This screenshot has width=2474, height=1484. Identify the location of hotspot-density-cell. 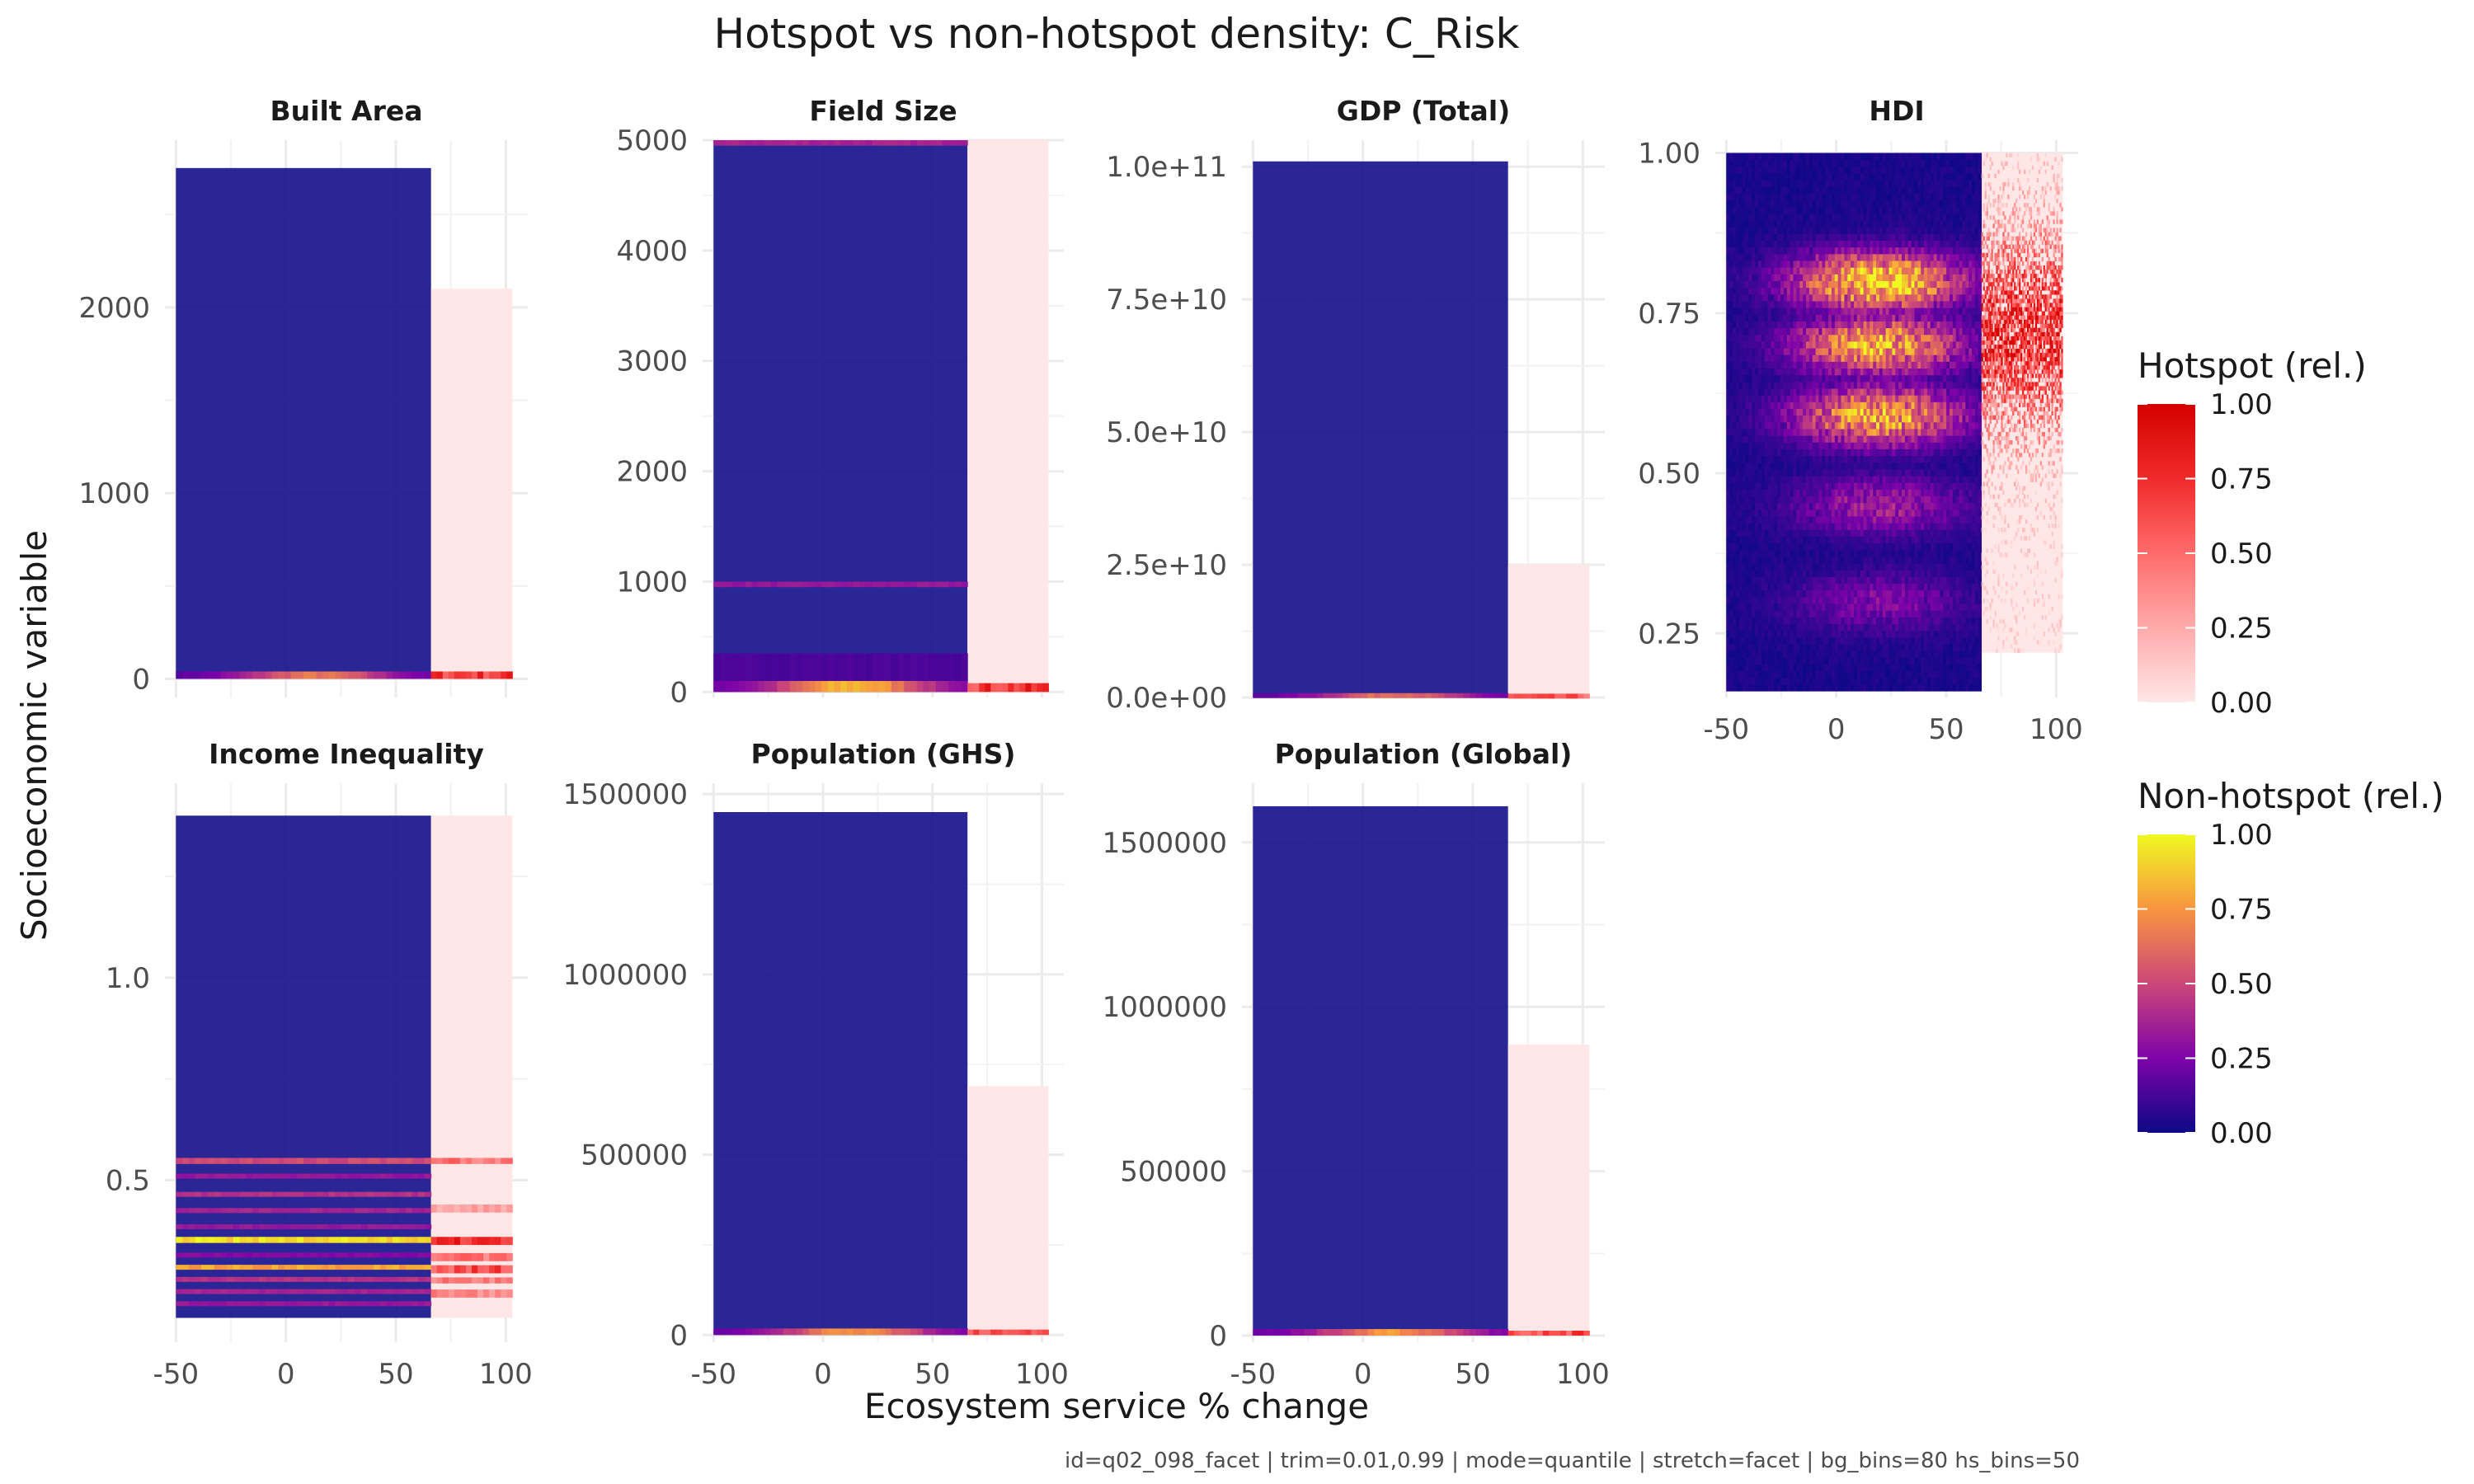
(999, 688).